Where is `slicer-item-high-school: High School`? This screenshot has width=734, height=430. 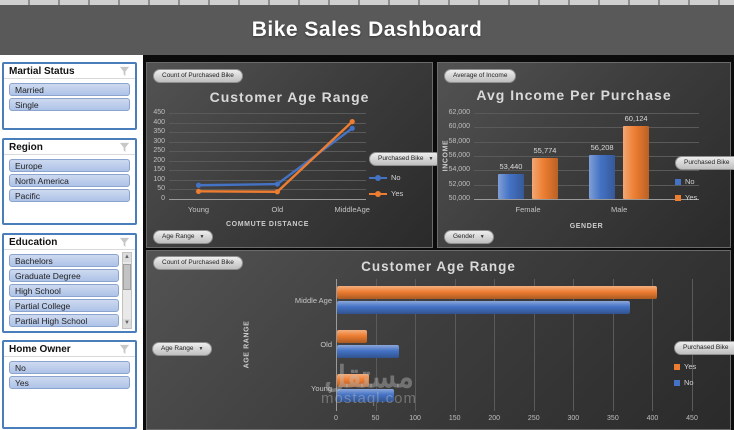 slicer-item-high-school: High School is located at coordinates (64, 290).